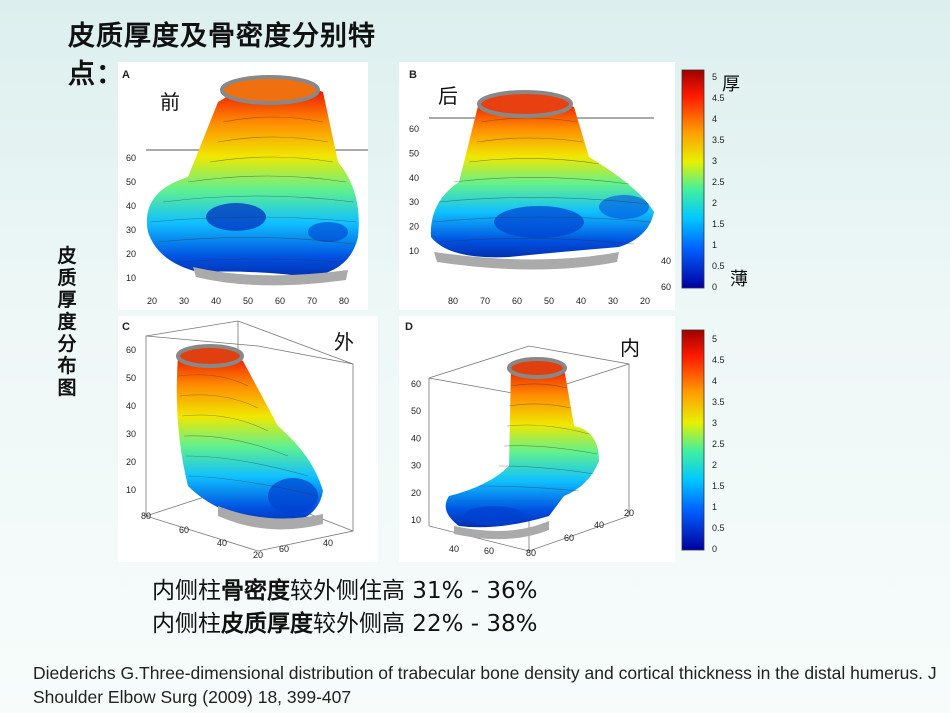 Image resolution: width=950 pixels, height=713 pixels. Describe the element at coordinates (630, 348) in the screenshot. I see `panel-d-label: 内` at that location.